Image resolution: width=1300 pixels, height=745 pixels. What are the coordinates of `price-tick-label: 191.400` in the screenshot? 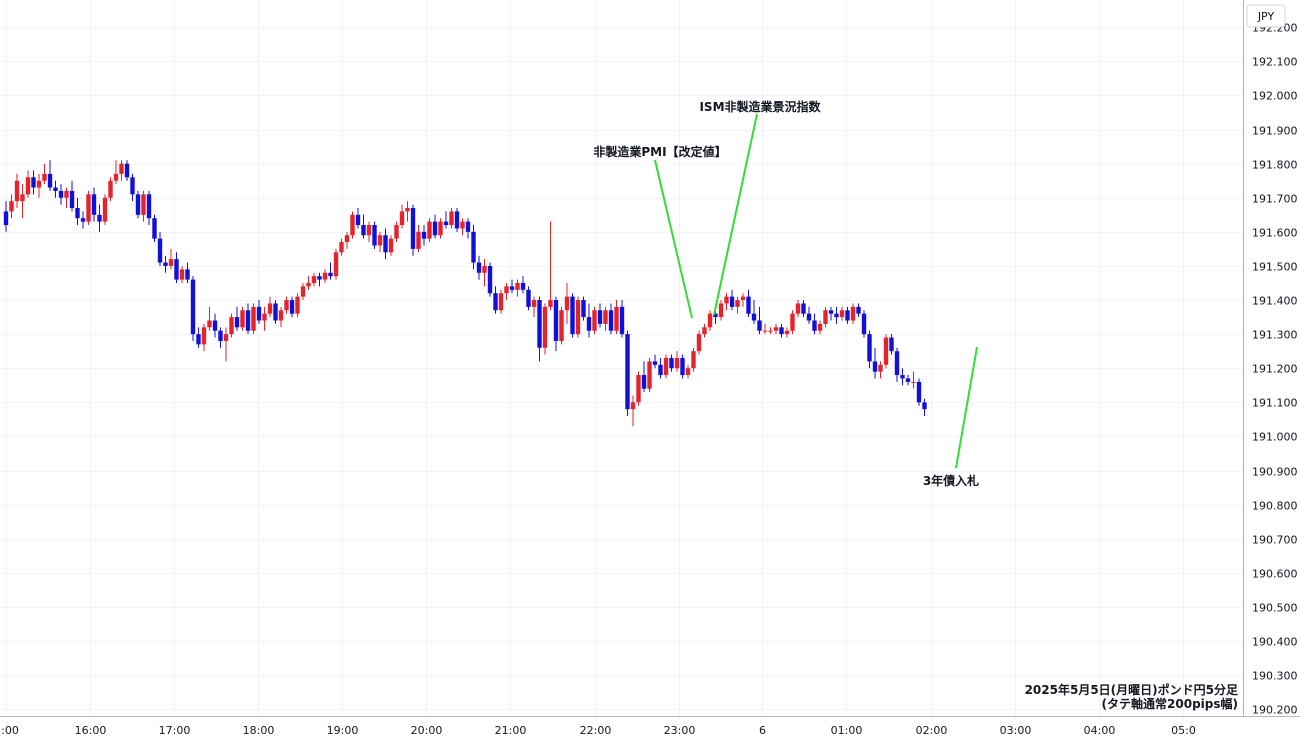 It's located at (1275, 301).